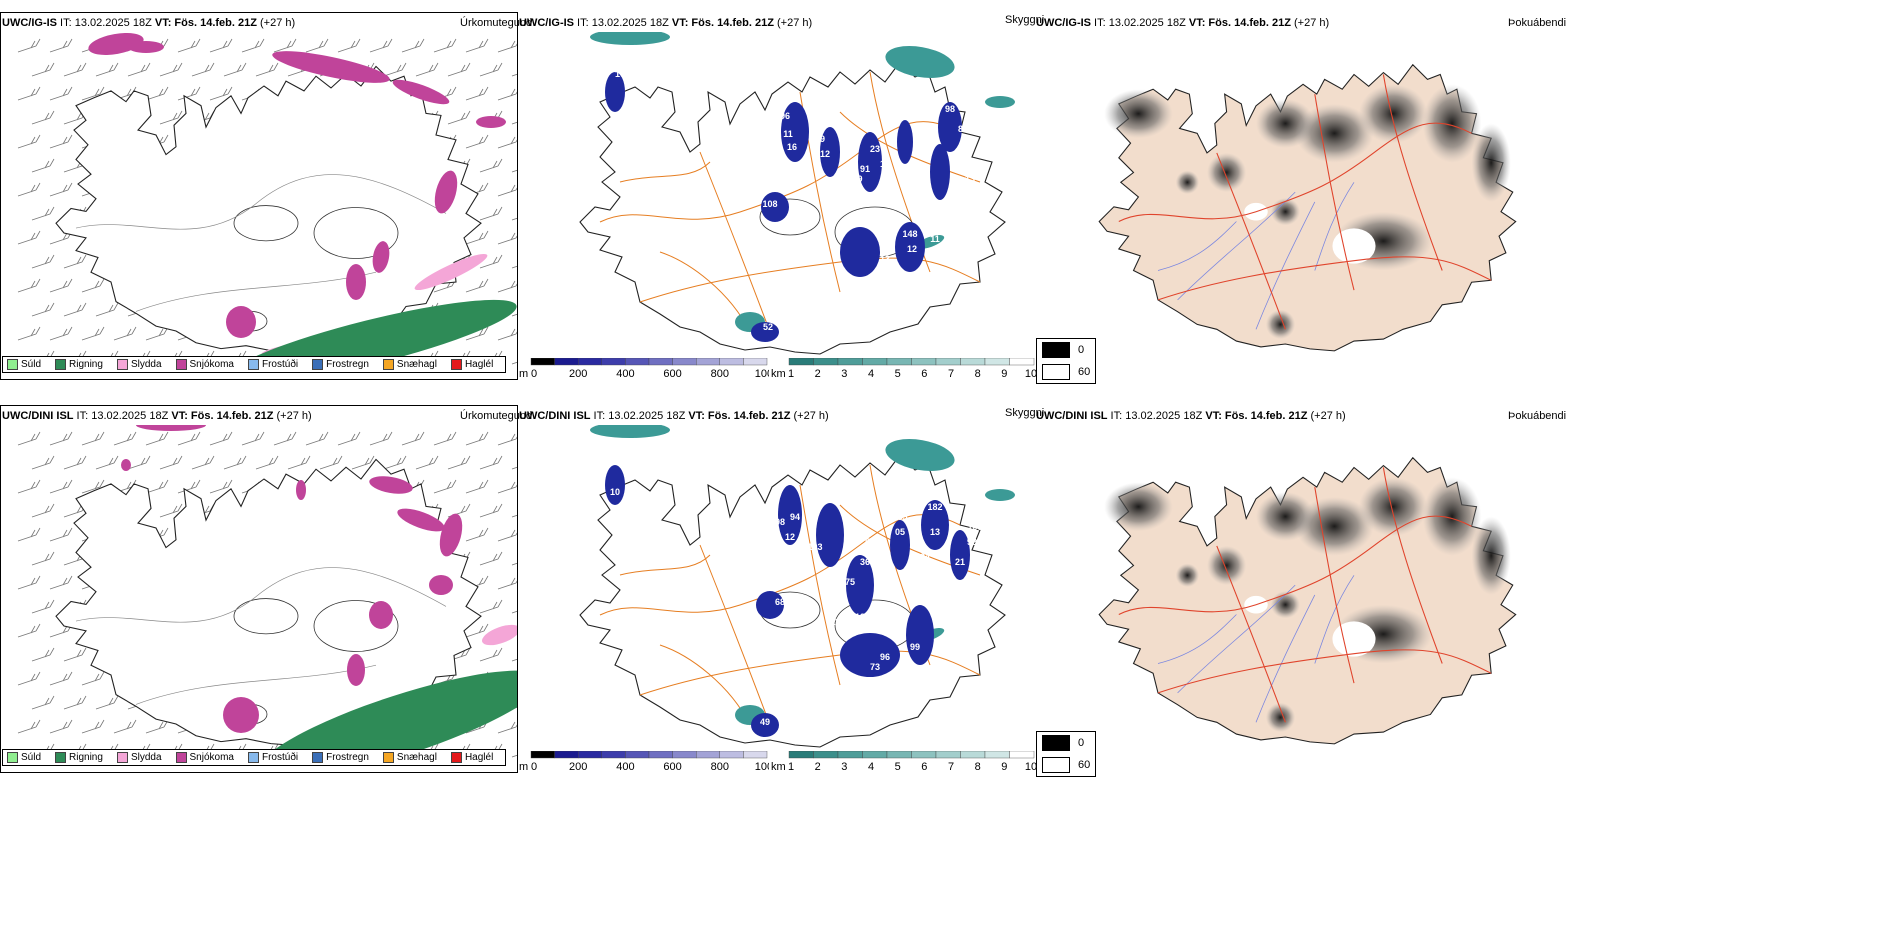  Describe the element at coordinates (1025, 20) in the screenshot. I see `panel-title: Skyggni` at that location.